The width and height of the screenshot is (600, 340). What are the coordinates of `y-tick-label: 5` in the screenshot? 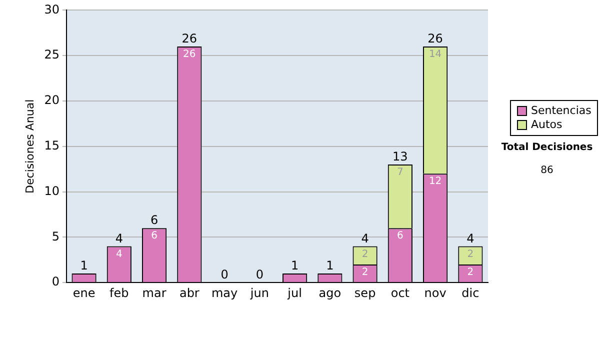 It's located at (56, 236).